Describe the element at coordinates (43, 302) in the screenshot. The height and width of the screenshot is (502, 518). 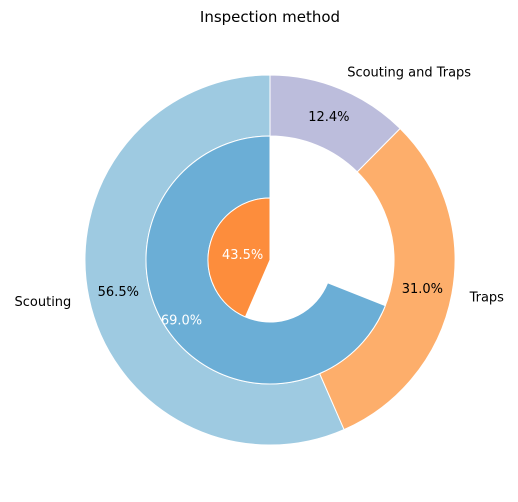
I see `outer-category-label-scouting: Scouting` at that location.